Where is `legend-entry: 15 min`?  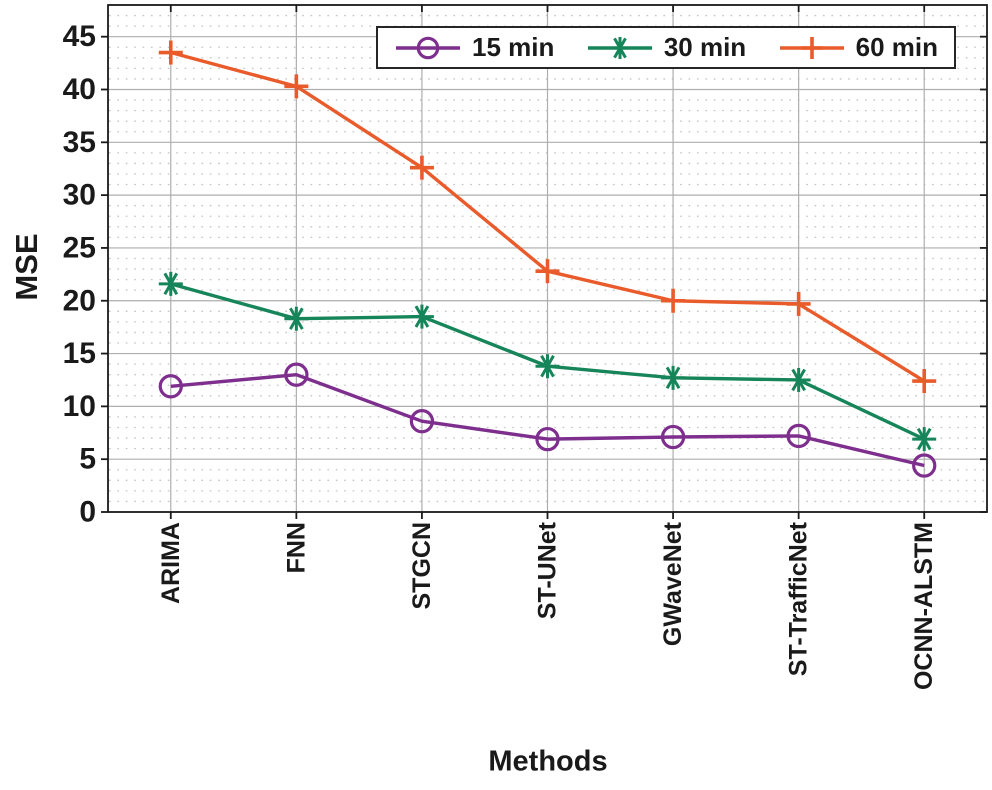
legend-entry: 15 min is located at coordinates (474, 47).